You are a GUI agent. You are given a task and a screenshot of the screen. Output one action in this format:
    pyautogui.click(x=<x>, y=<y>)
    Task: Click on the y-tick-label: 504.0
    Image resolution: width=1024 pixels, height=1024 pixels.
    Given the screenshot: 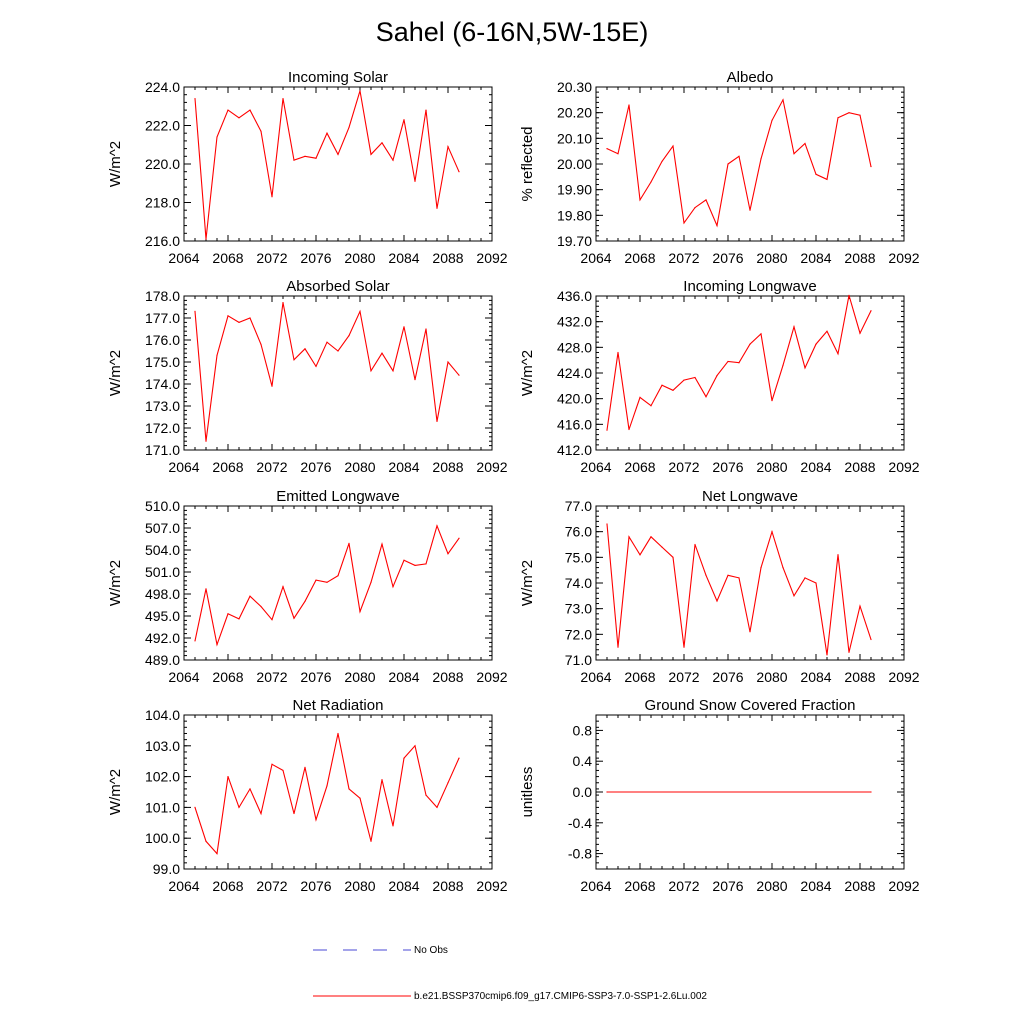 What is the action you would take?
    pyautogui.click(x=162, y=550)
    